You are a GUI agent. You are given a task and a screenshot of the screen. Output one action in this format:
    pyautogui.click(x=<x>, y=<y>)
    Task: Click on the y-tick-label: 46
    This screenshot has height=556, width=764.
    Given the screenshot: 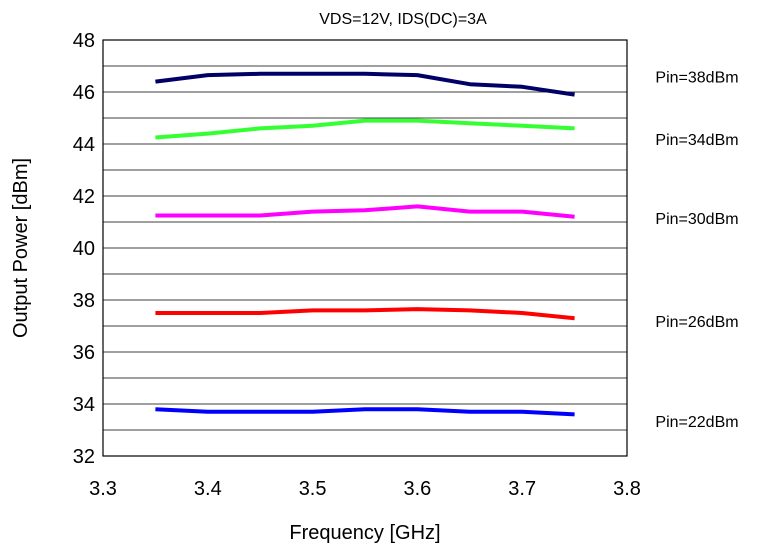 What is the action you would take?
    pyautogui.click(x=84, y=93)
    